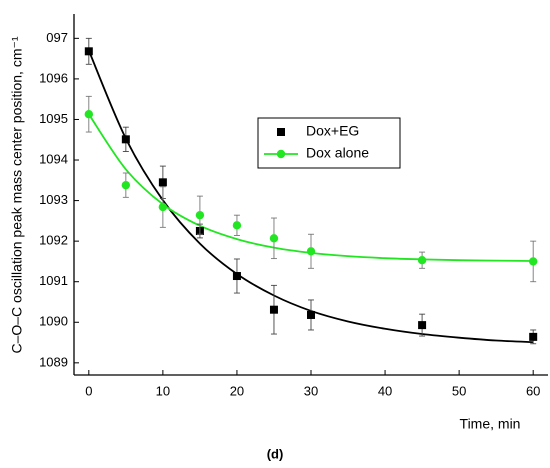 The width and height of the screenshot is (550, 468). I want to click on y-tick-label: 1094, so click(53, 158).